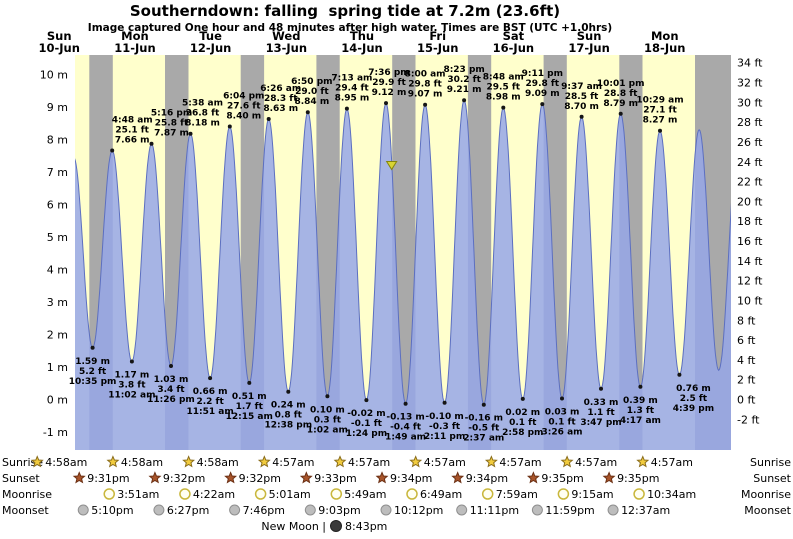  What do you see at coordinates (54, 75) in the screenshot?
I see `y-axis-label-left: 10 m` at bounding box center [54, 75].